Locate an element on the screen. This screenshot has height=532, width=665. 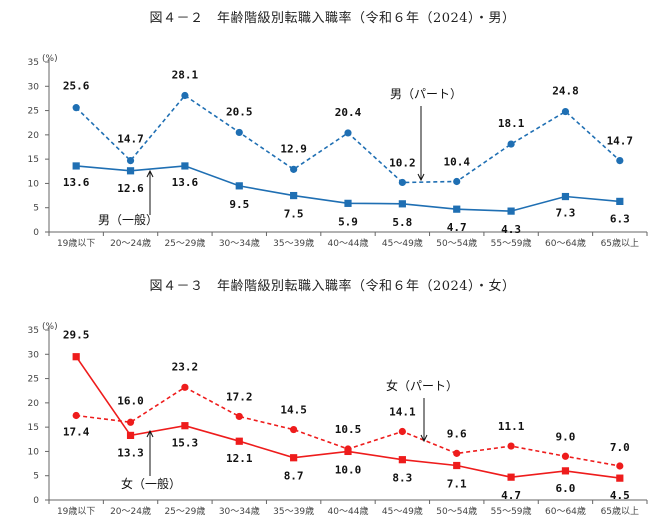
female-y-tick-label: 25 is located at coordinates (33, 380).